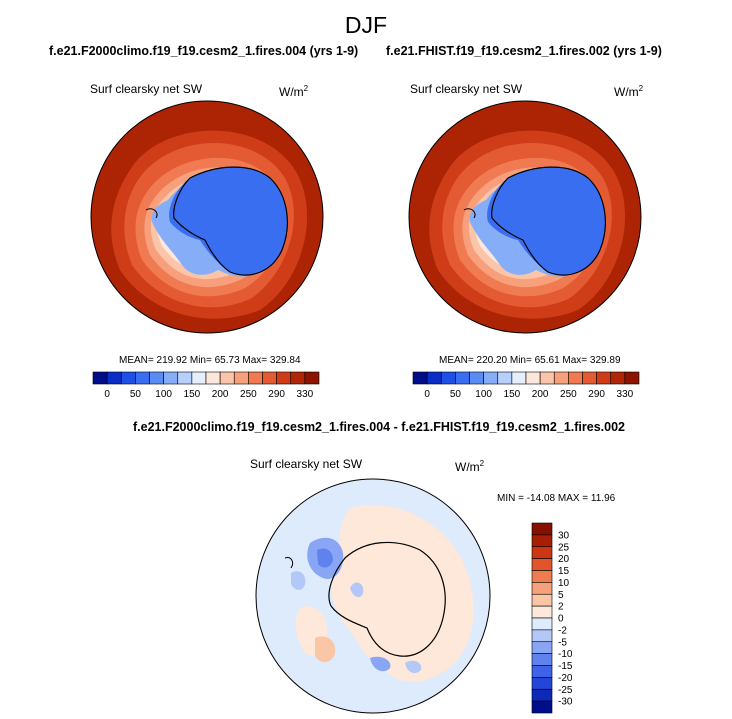  Describe the element at coordinates (562, 642) in the screenshot. I see `colorbar-tick-label: -5` at that location.